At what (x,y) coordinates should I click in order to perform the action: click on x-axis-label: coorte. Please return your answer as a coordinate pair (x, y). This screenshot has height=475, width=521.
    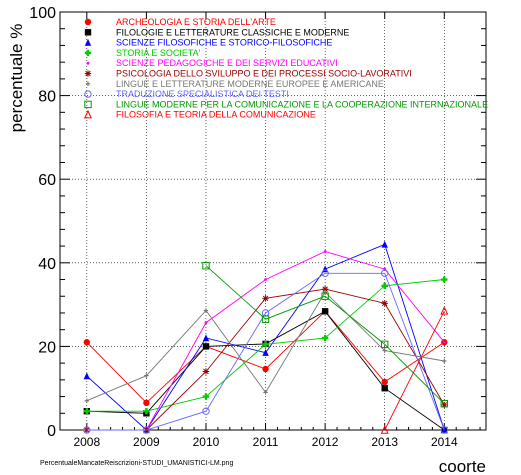
    Looking at the image, I should click on (462, 466).